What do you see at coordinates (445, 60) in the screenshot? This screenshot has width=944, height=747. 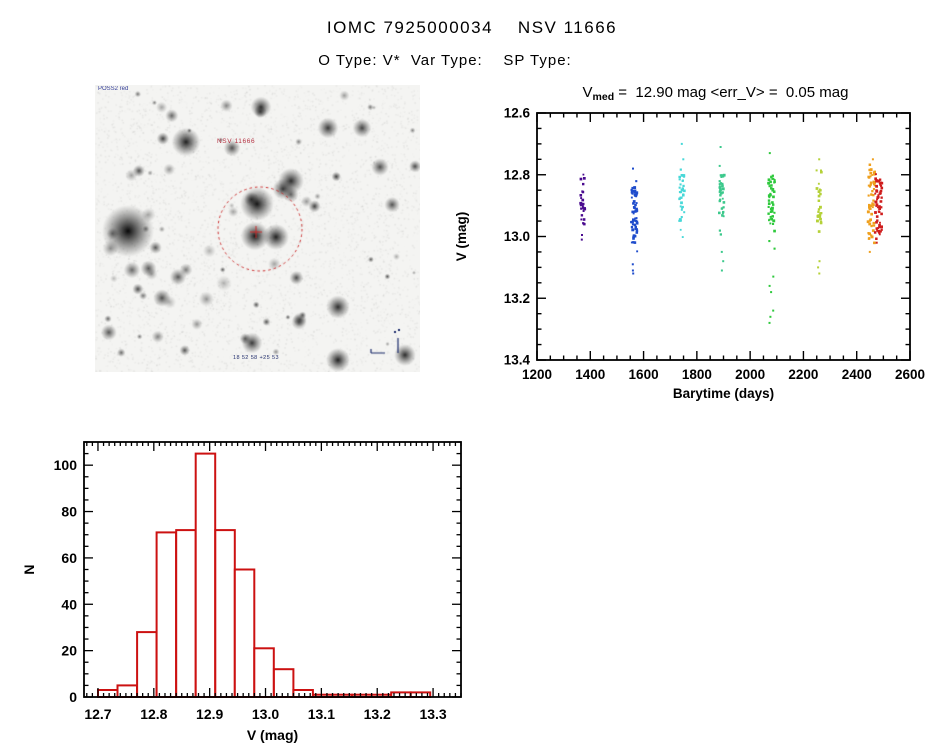 I see `object-types-subtitle: O Type: V* Var Type: SP Type:` at bounding box center [445, 60].